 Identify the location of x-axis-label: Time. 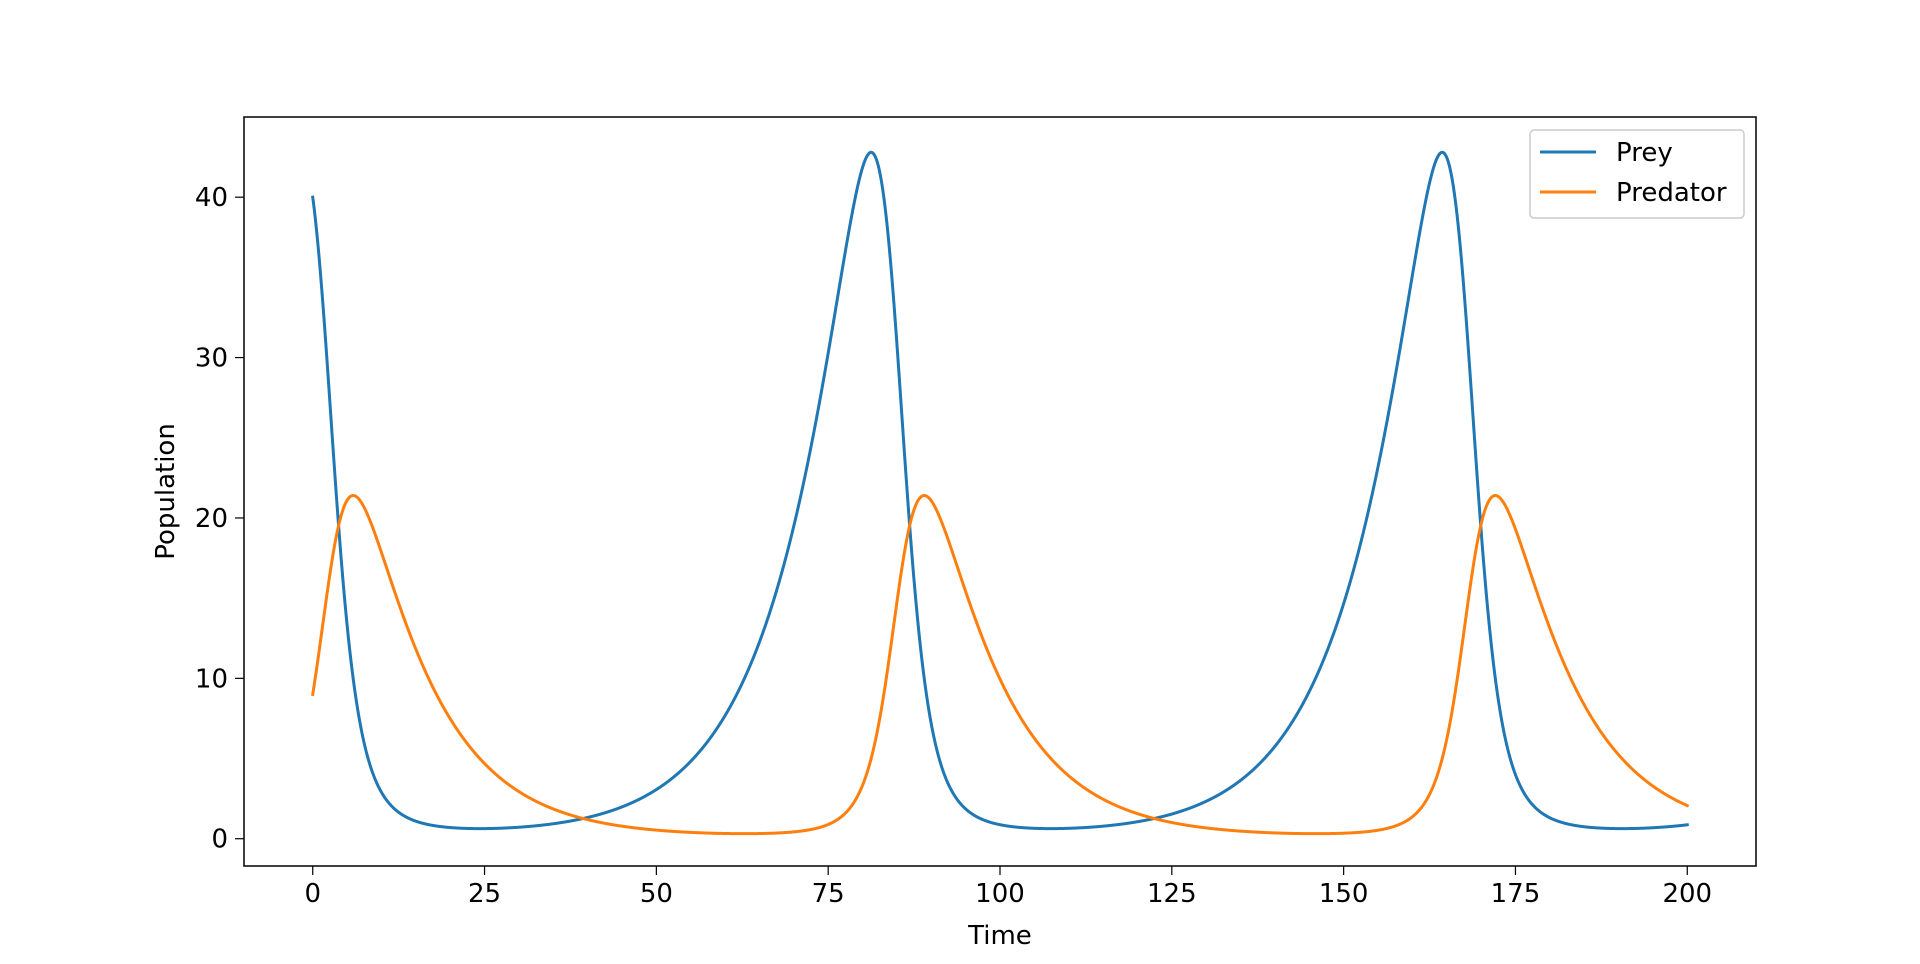
(999, 936).